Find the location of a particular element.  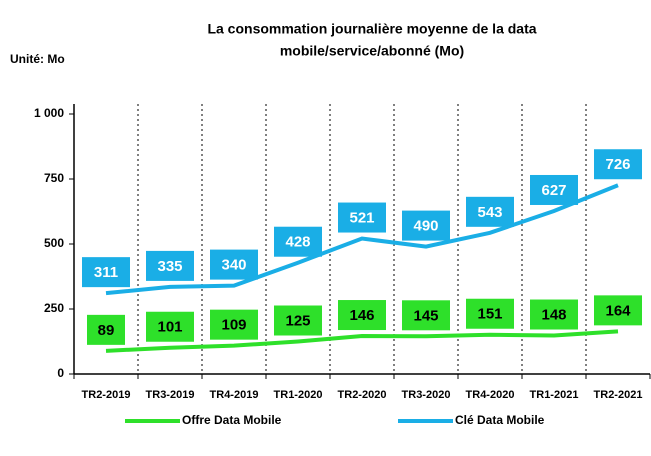

data-label: 148 is located at coordinates (553, 314).